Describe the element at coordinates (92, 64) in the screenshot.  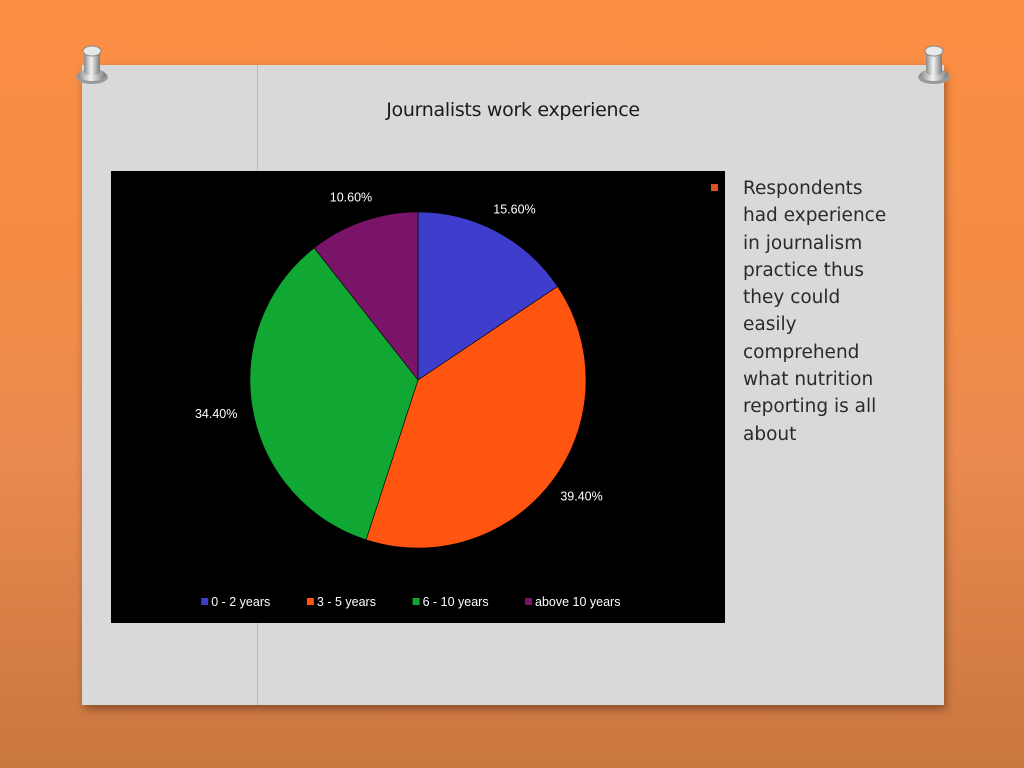
I see `left-pushpin-icon` at that location.